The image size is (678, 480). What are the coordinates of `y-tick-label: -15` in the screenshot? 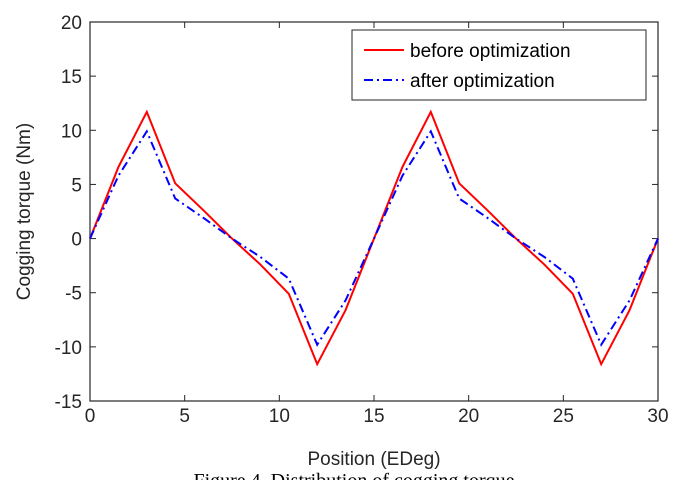 It's located at (68, 402).